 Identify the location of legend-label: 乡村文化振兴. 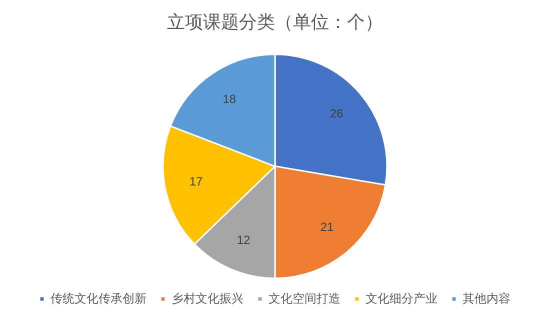
(208, 298).